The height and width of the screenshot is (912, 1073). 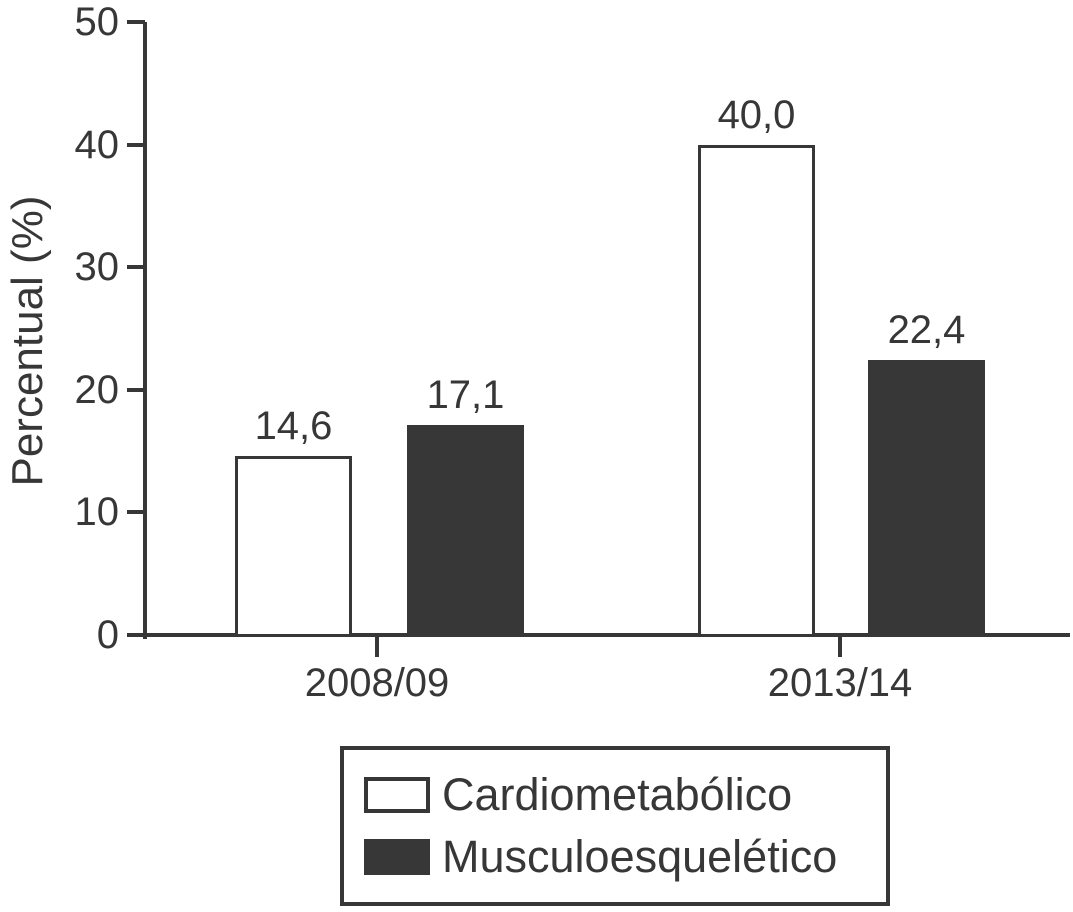 I want to click on bar-value-label: 17,1, so click(x=465, y=395).